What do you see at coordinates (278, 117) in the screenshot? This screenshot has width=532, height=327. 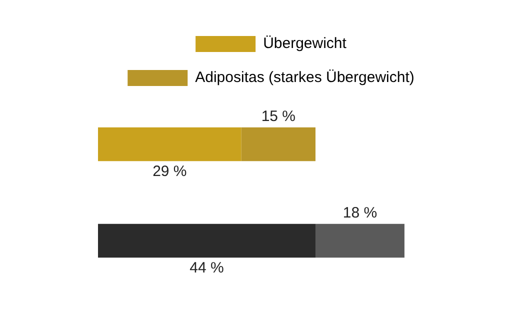 I see `data-label: 15 %` at bounding box center [278, 117].